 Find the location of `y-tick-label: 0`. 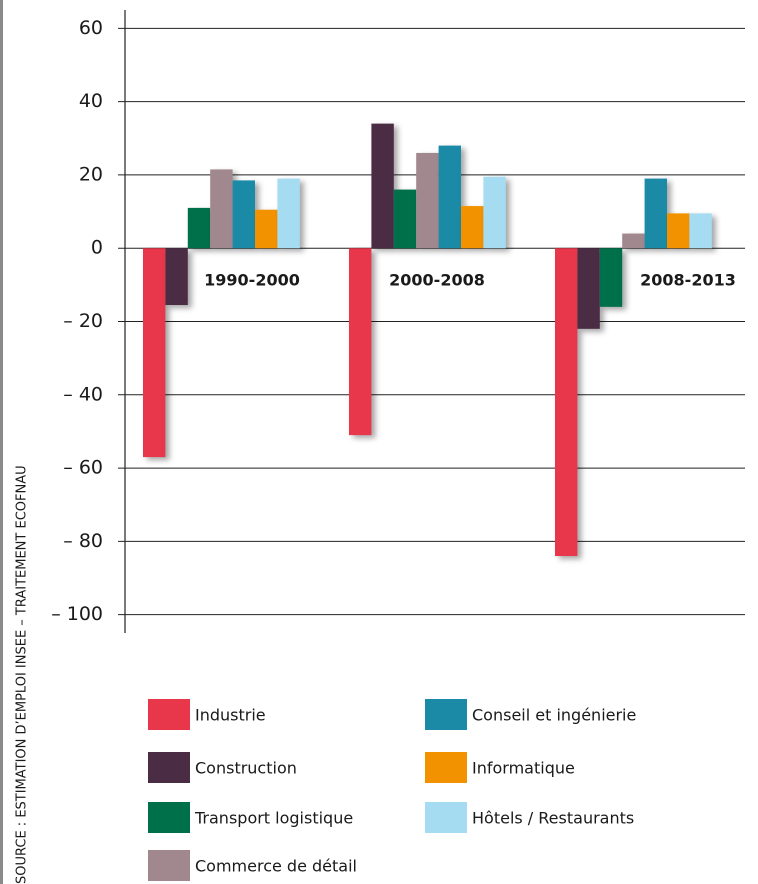

y-tick-label: 0 is located at coordinates (97, 248).